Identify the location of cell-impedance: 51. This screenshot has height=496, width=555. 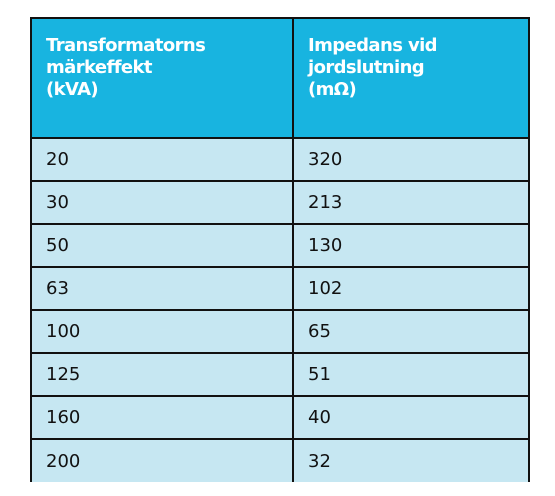
(411, 374).